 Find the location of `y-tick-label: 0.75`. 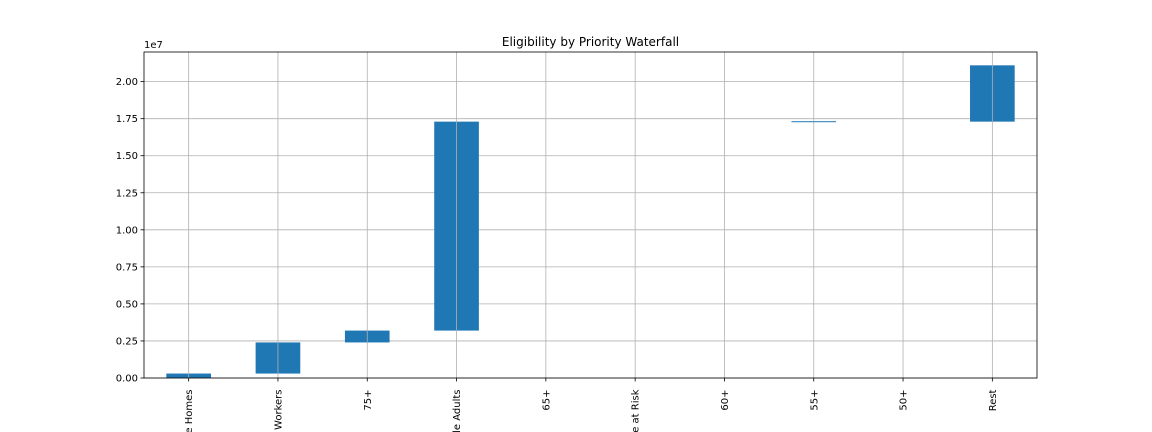

y-tick-label: 0.75 is located at coordinates (127, 267).